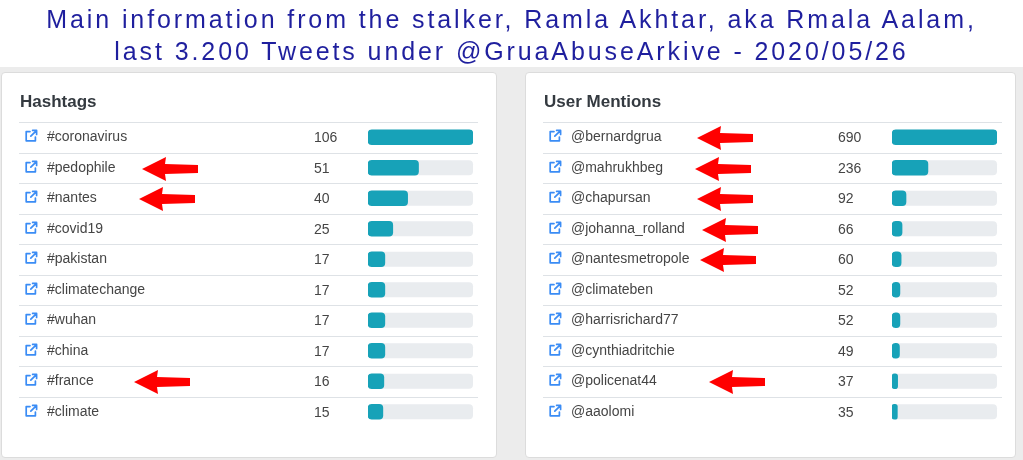 The width and height of the screenshot is (1023, 460). I want to click on y-tick-label: #covid19, so click(75, 227).